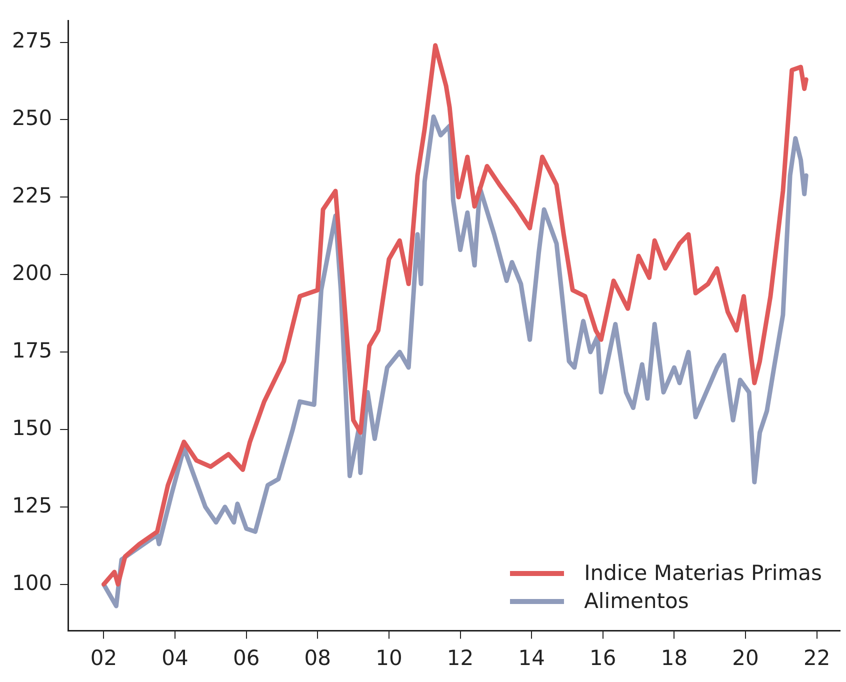 The image size is (846, 682). What do you see at coordinates (32, 582) in the screenshot?
I see `y-tick-label: 100` at bounding box center [32, 582].